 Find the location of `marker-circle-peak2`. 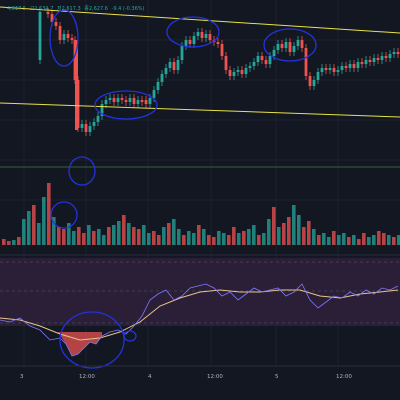

marker-circle-peak2 is located at coordinates (290, 45).